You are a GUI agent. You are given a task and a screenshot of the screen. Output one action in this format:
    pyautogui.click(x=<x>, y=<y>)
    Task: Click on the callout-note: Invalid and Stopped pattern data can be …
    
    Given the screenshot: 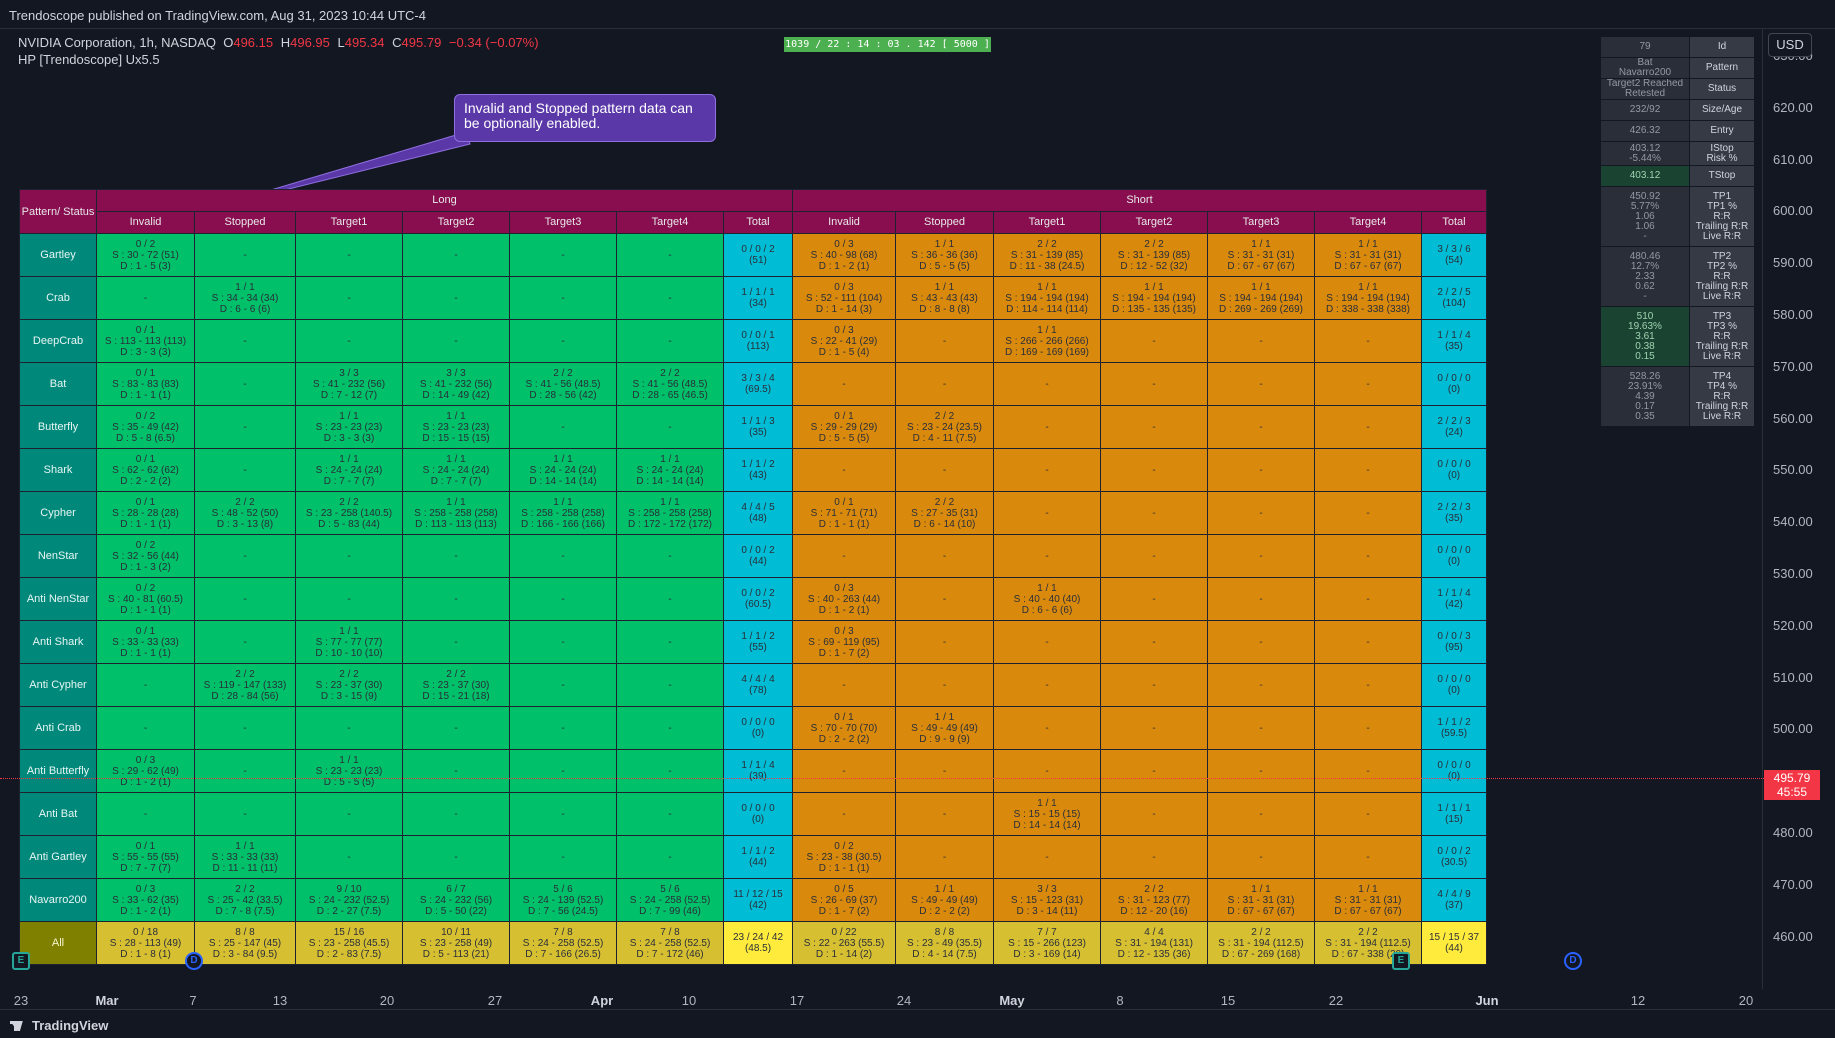 What is the action you would take?
    pyautogui.click(x=585, y=118)
    